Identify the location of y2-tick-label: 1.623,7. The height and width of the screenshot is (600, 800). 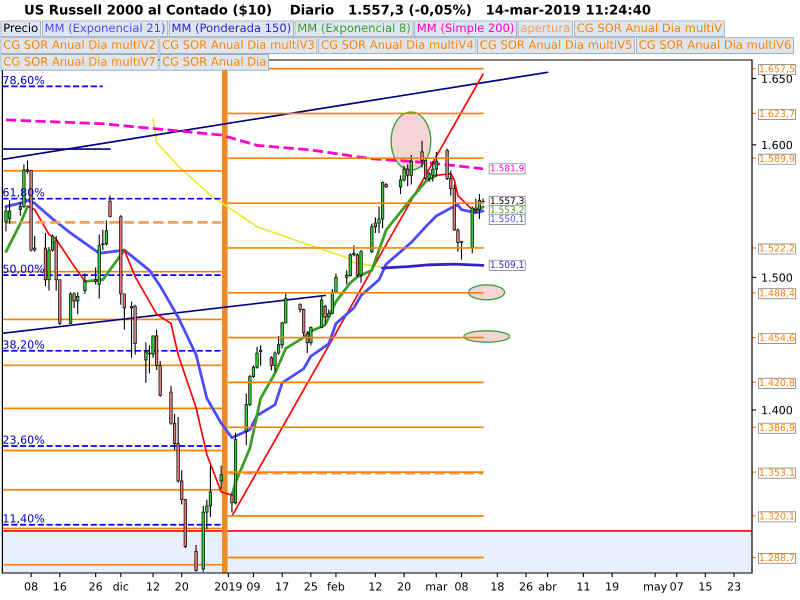
(777, 114).